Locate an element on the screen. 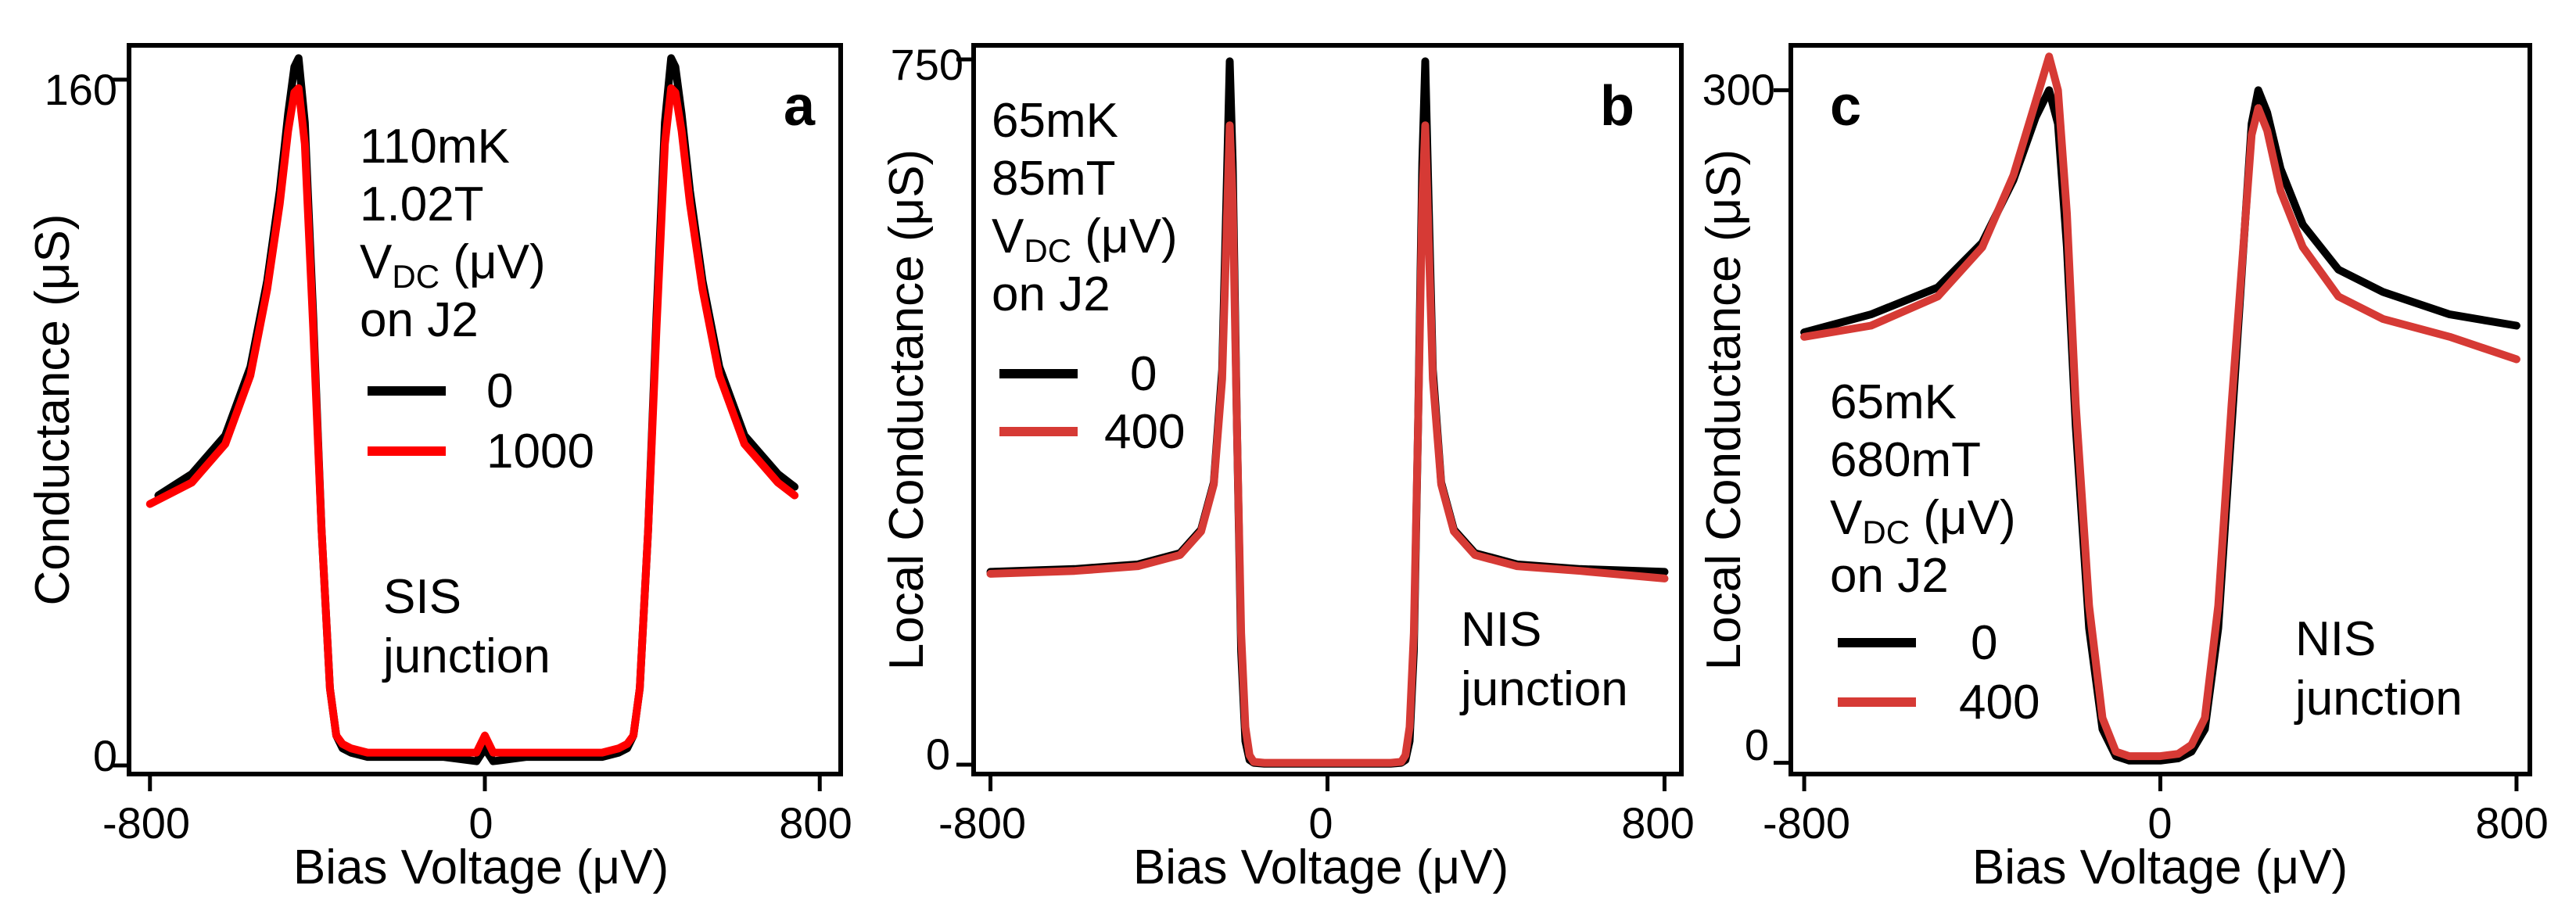  panel-a-vdc-sub: DC is located at coordinates (415, 276).